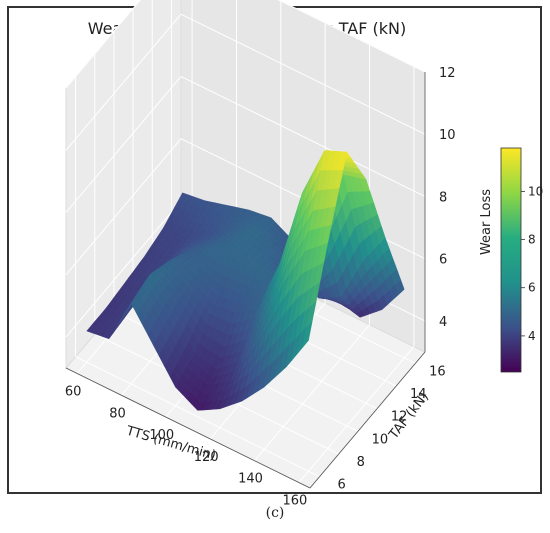  I want to click on y-axis-line, so click(367, 420).